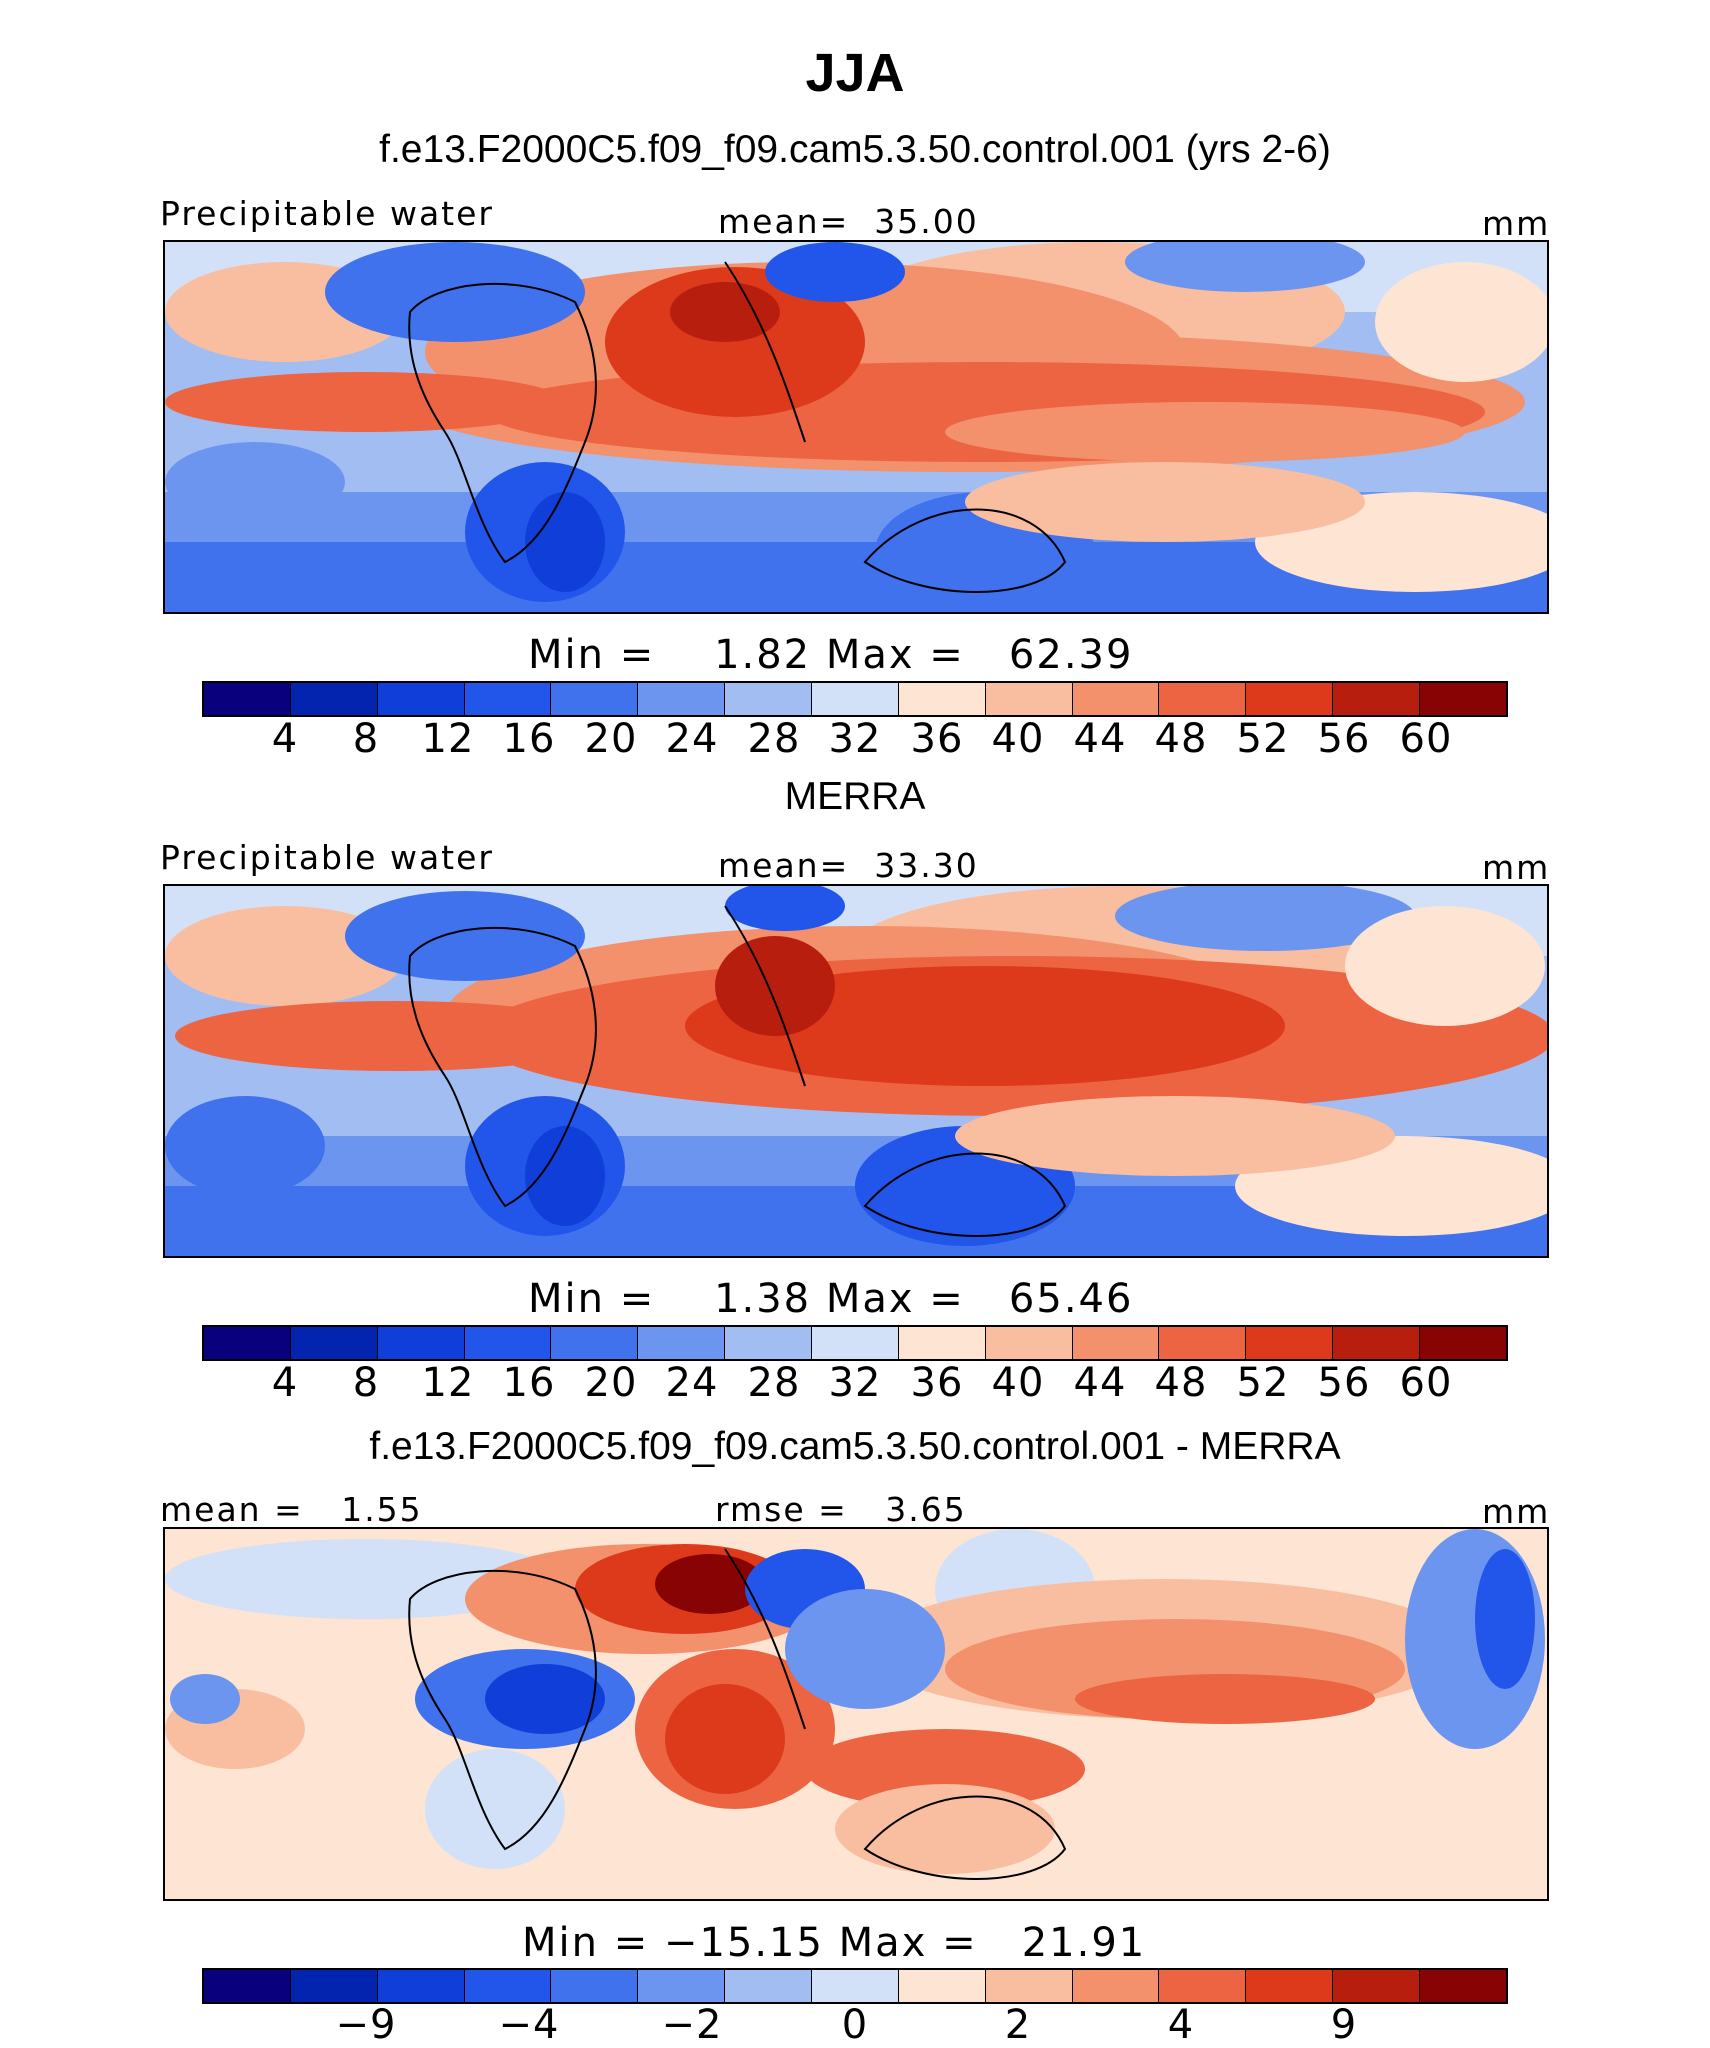  I want to click on colorbar-tick: −4, so click(529, 2025).